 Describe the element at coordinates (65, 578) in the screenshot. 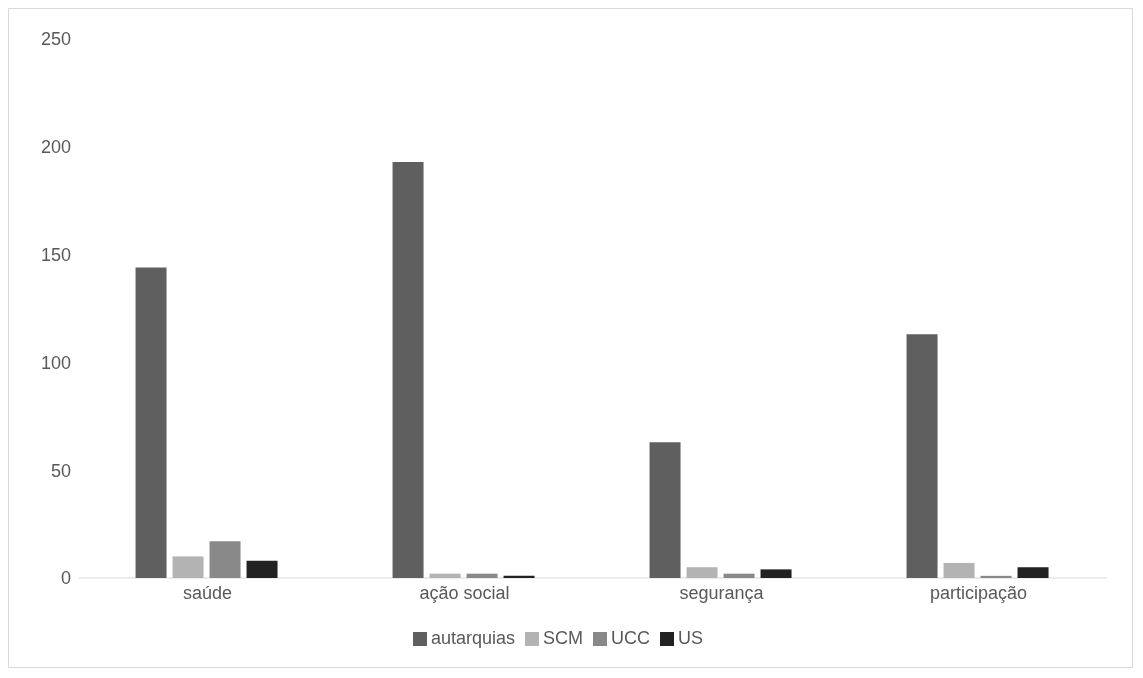

I see `y-tick-label: 0` at that location.